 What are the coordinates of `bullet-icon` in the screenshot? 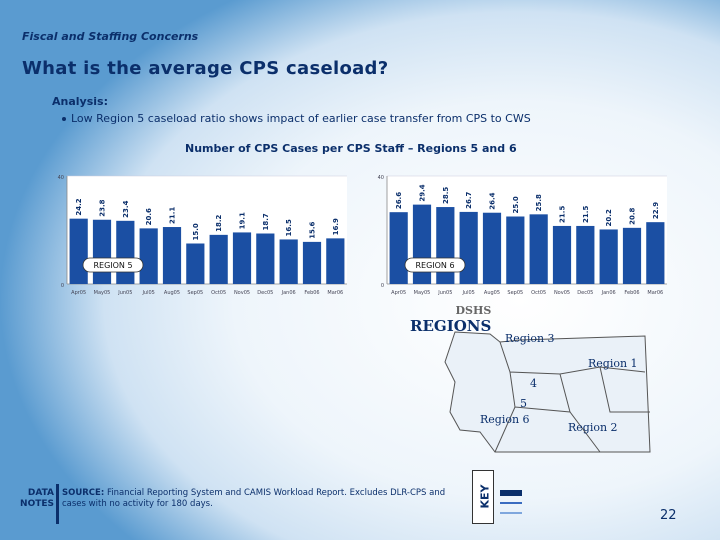 It's located at (64, 119).